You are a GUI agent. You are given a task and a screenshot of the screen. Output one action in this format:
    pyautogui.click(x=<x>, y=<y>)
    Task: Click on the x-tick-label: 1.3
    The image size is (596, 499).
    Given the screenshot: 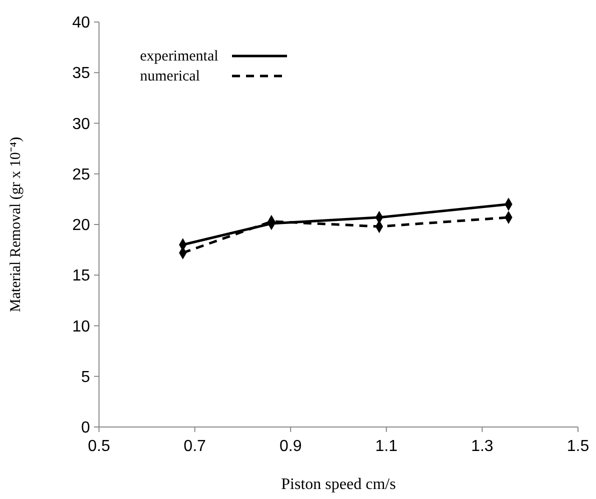 What is the action you would take?
    pyautogui.click(x=482, y=446)
    